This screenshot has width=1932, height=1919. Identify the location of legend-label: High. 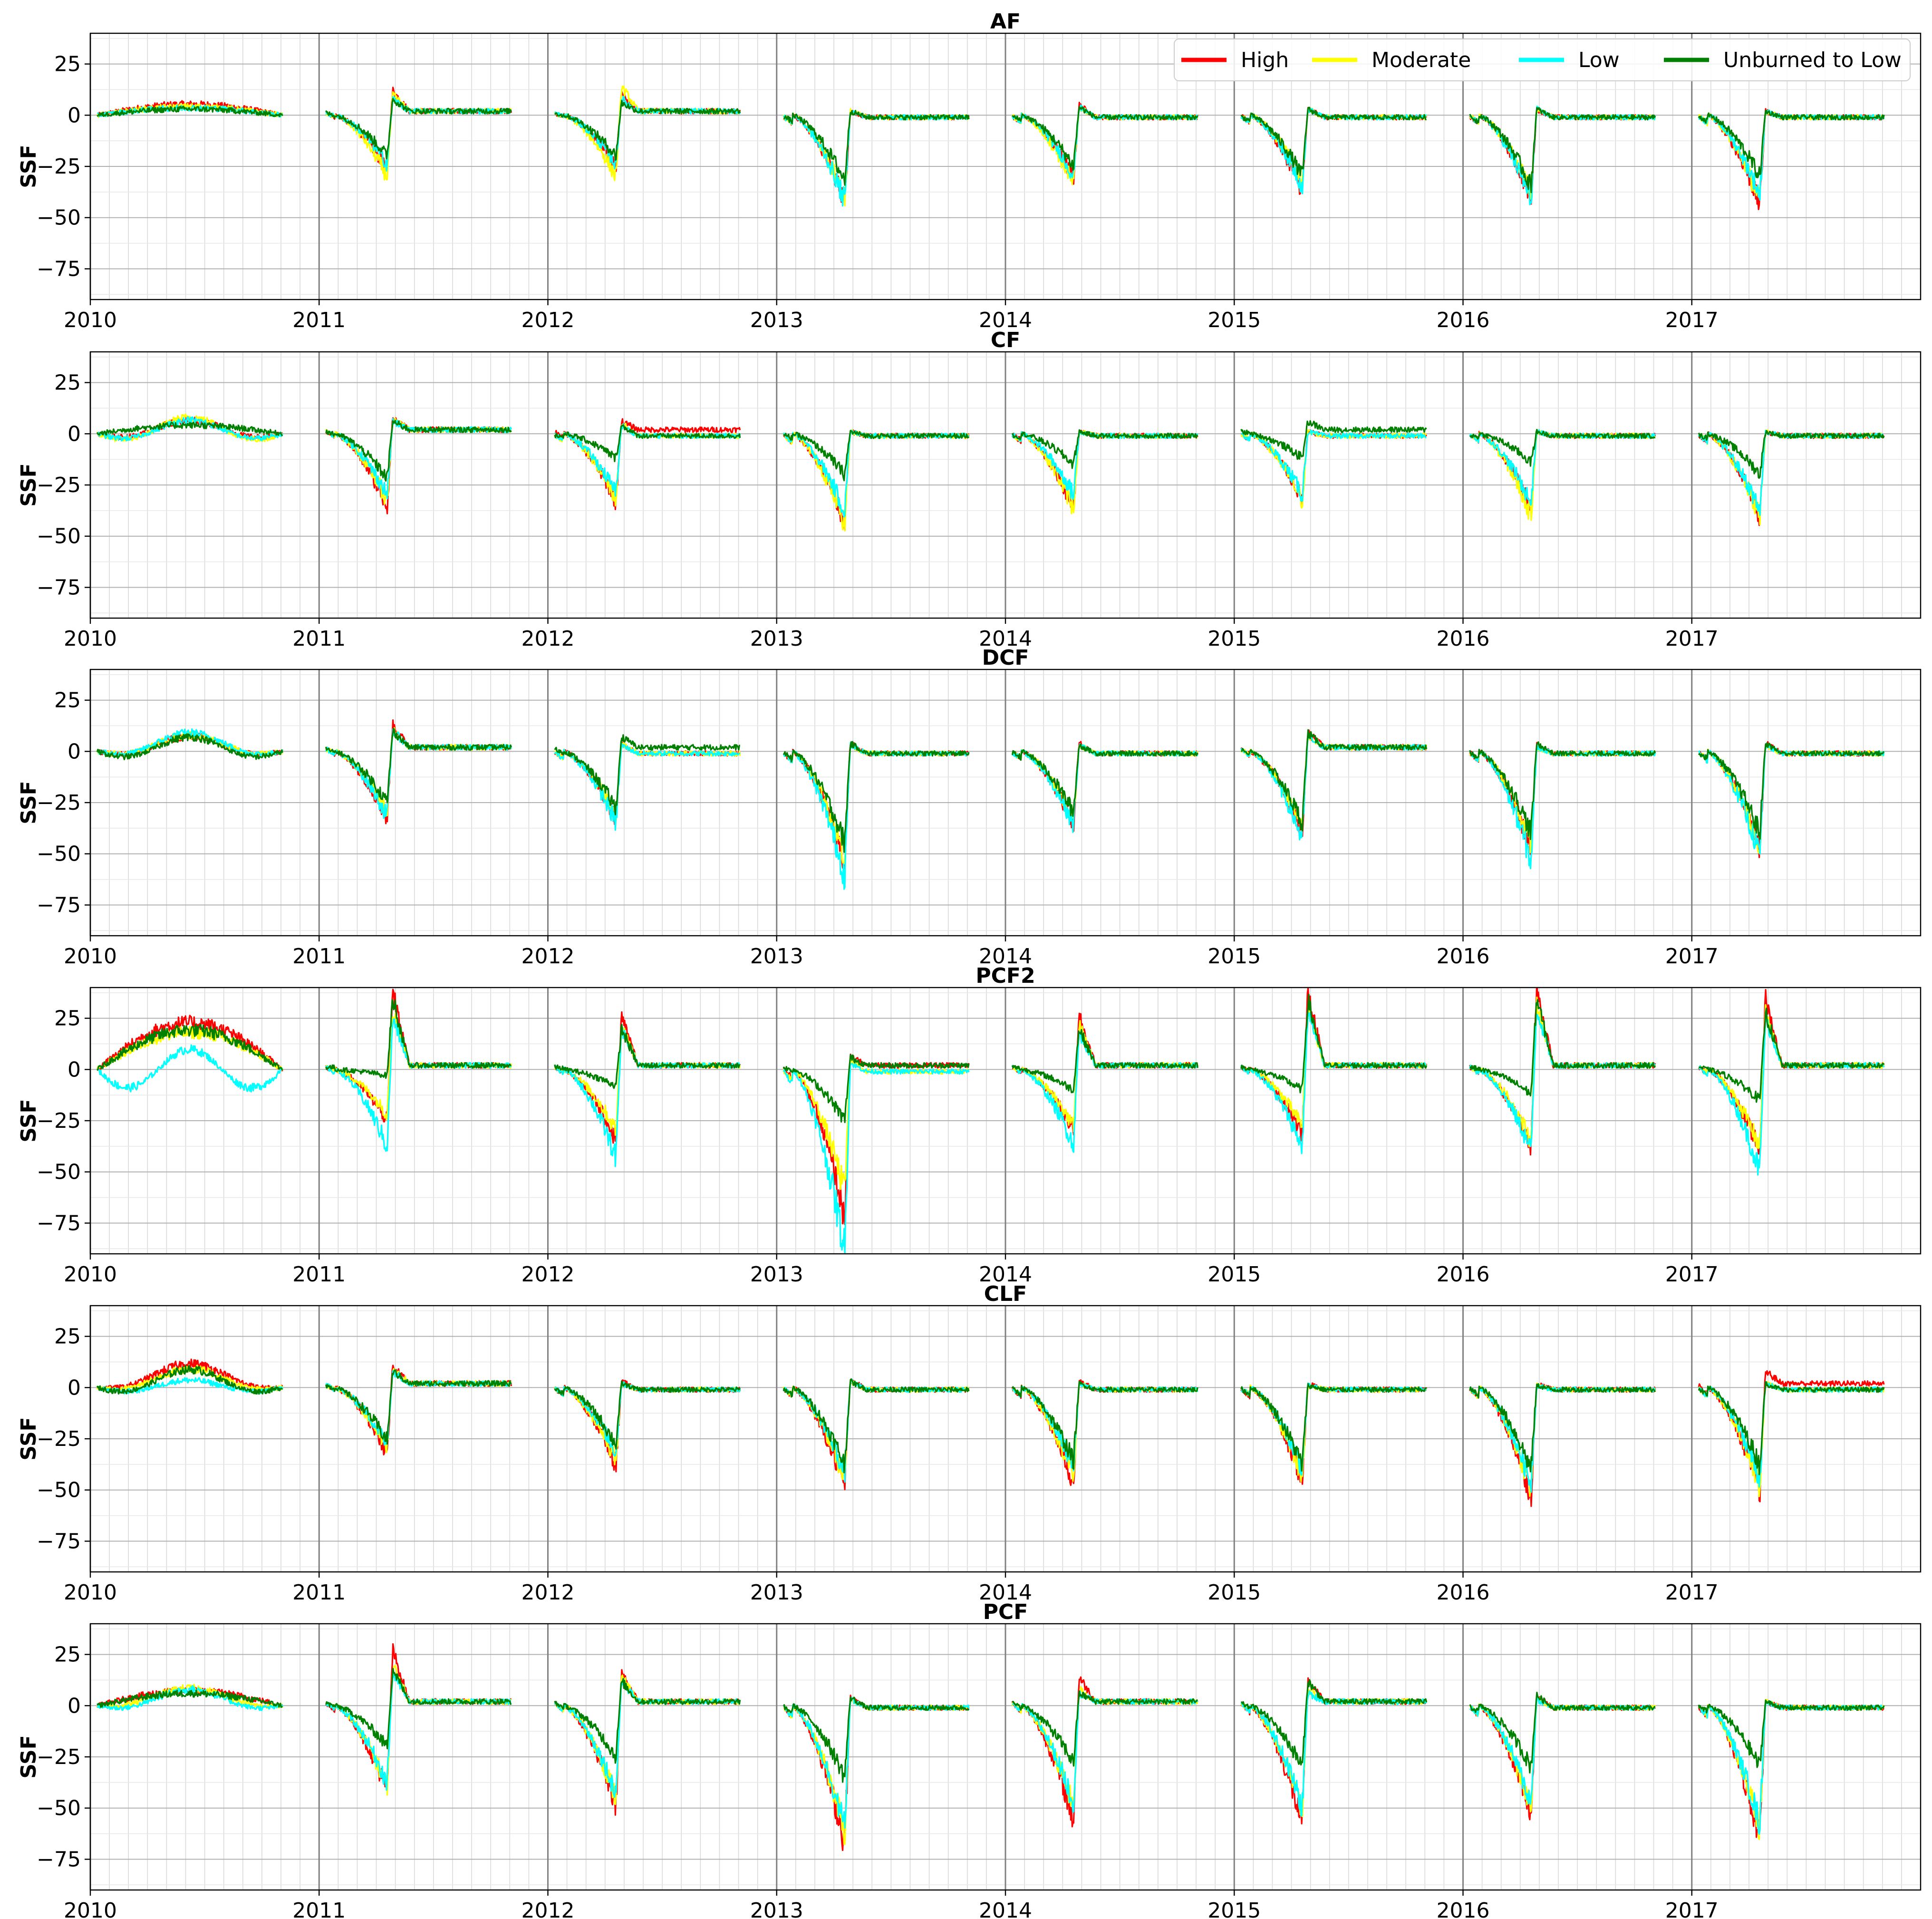
(1265, 60).